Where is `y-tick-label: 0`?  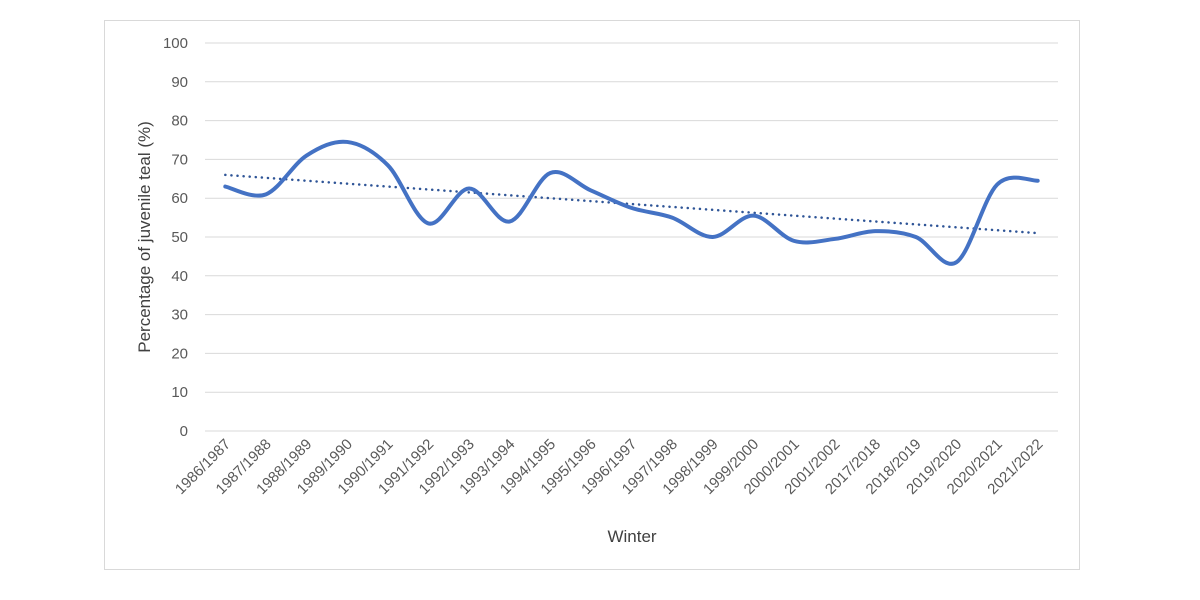
y-tick-label: 0 is located at coordinates (184, 431).